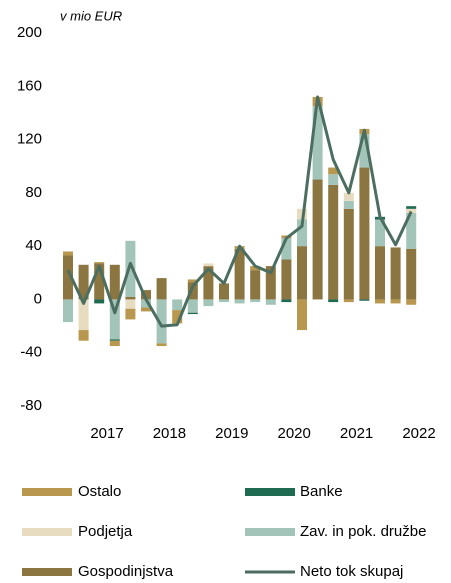 The image size is (451, 583). I want to click on y-tick-label: 160, so click(29, 85).